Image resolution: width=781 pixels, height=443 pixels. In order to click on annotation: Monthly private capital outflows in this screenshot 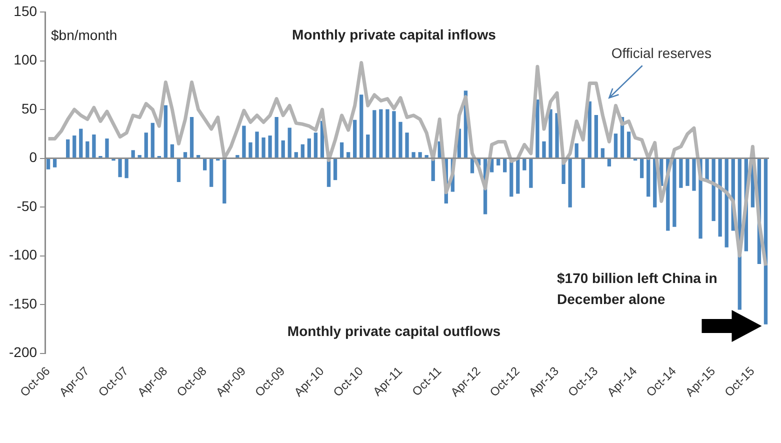, I will do `click(394, 330)`.